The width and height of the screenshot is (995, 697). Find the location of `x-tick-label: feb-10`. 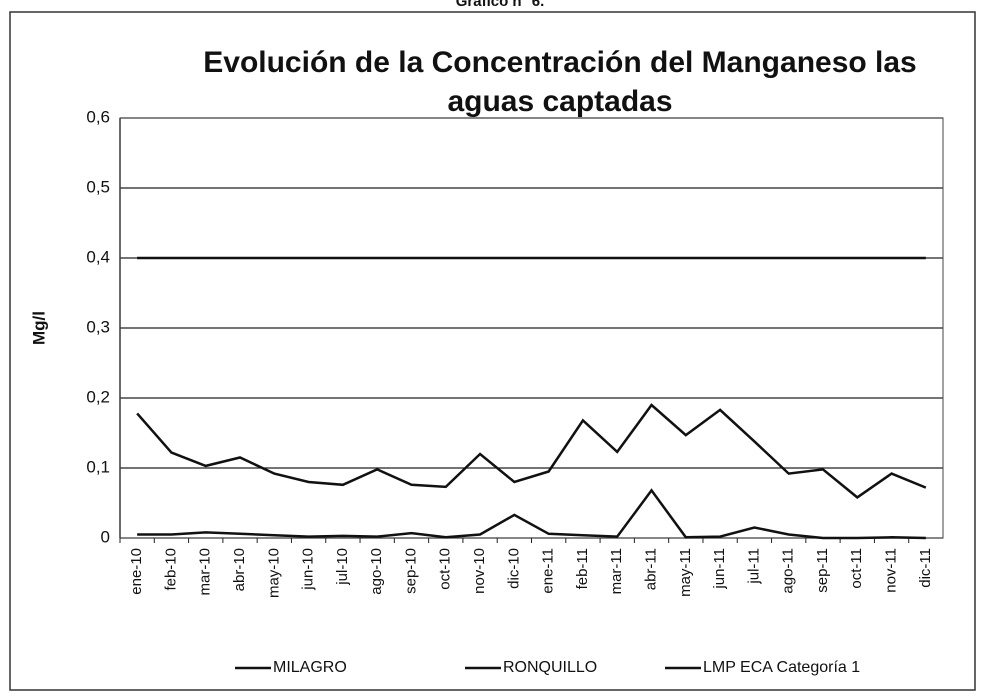

x-tick-label: feb-10 is located at coordinates (170, 569).